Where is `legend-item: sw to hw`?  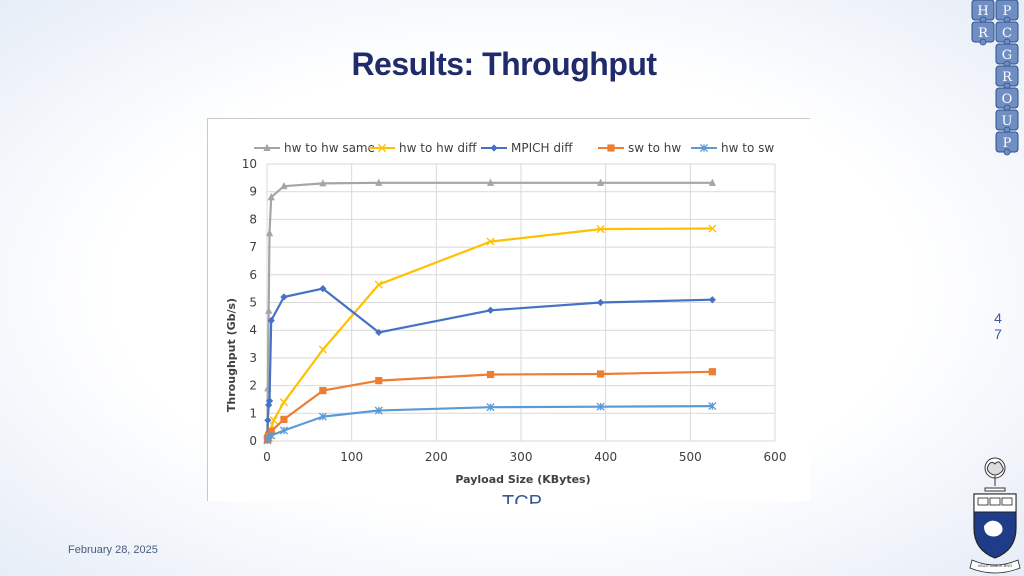 legend-item: sw to hw is located at coordinates (639, 148).